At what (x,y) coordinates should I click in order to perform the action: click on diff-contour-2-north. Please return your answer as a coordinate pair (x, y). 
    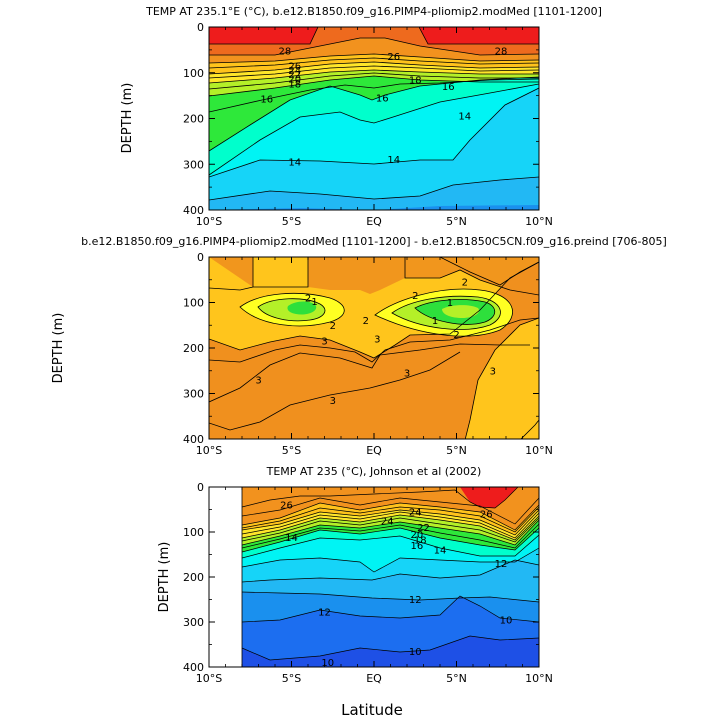
    Looking at the image, I should click on (471, 276).